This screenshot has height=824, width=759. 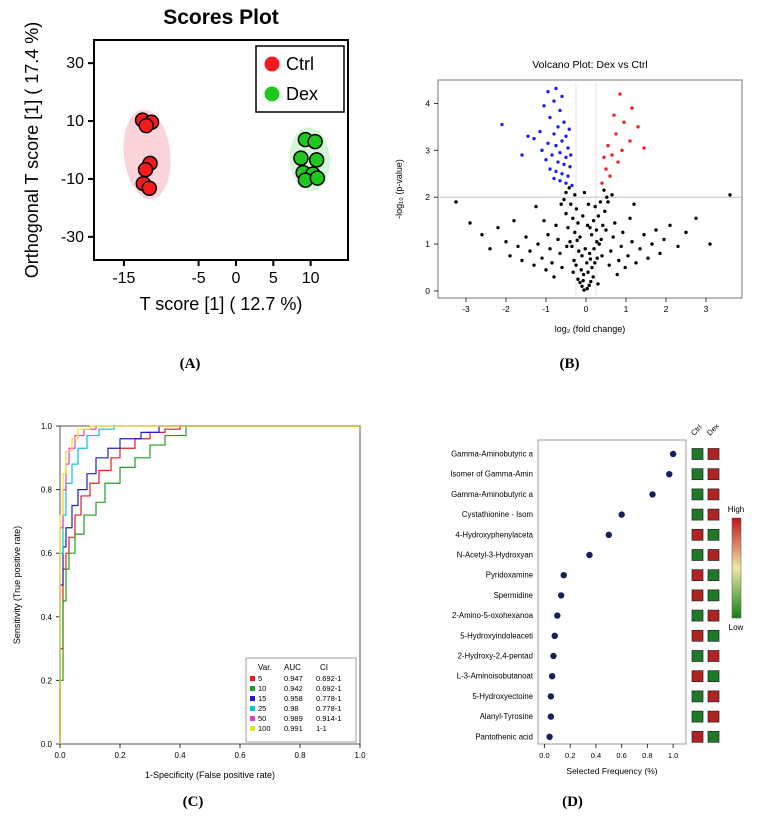 What do you see at coordinates (493, 615) in the screenshot?
I see `metabolite-label: 2-Amino-5-oxohexanoa` at bounding box center [493, 615].